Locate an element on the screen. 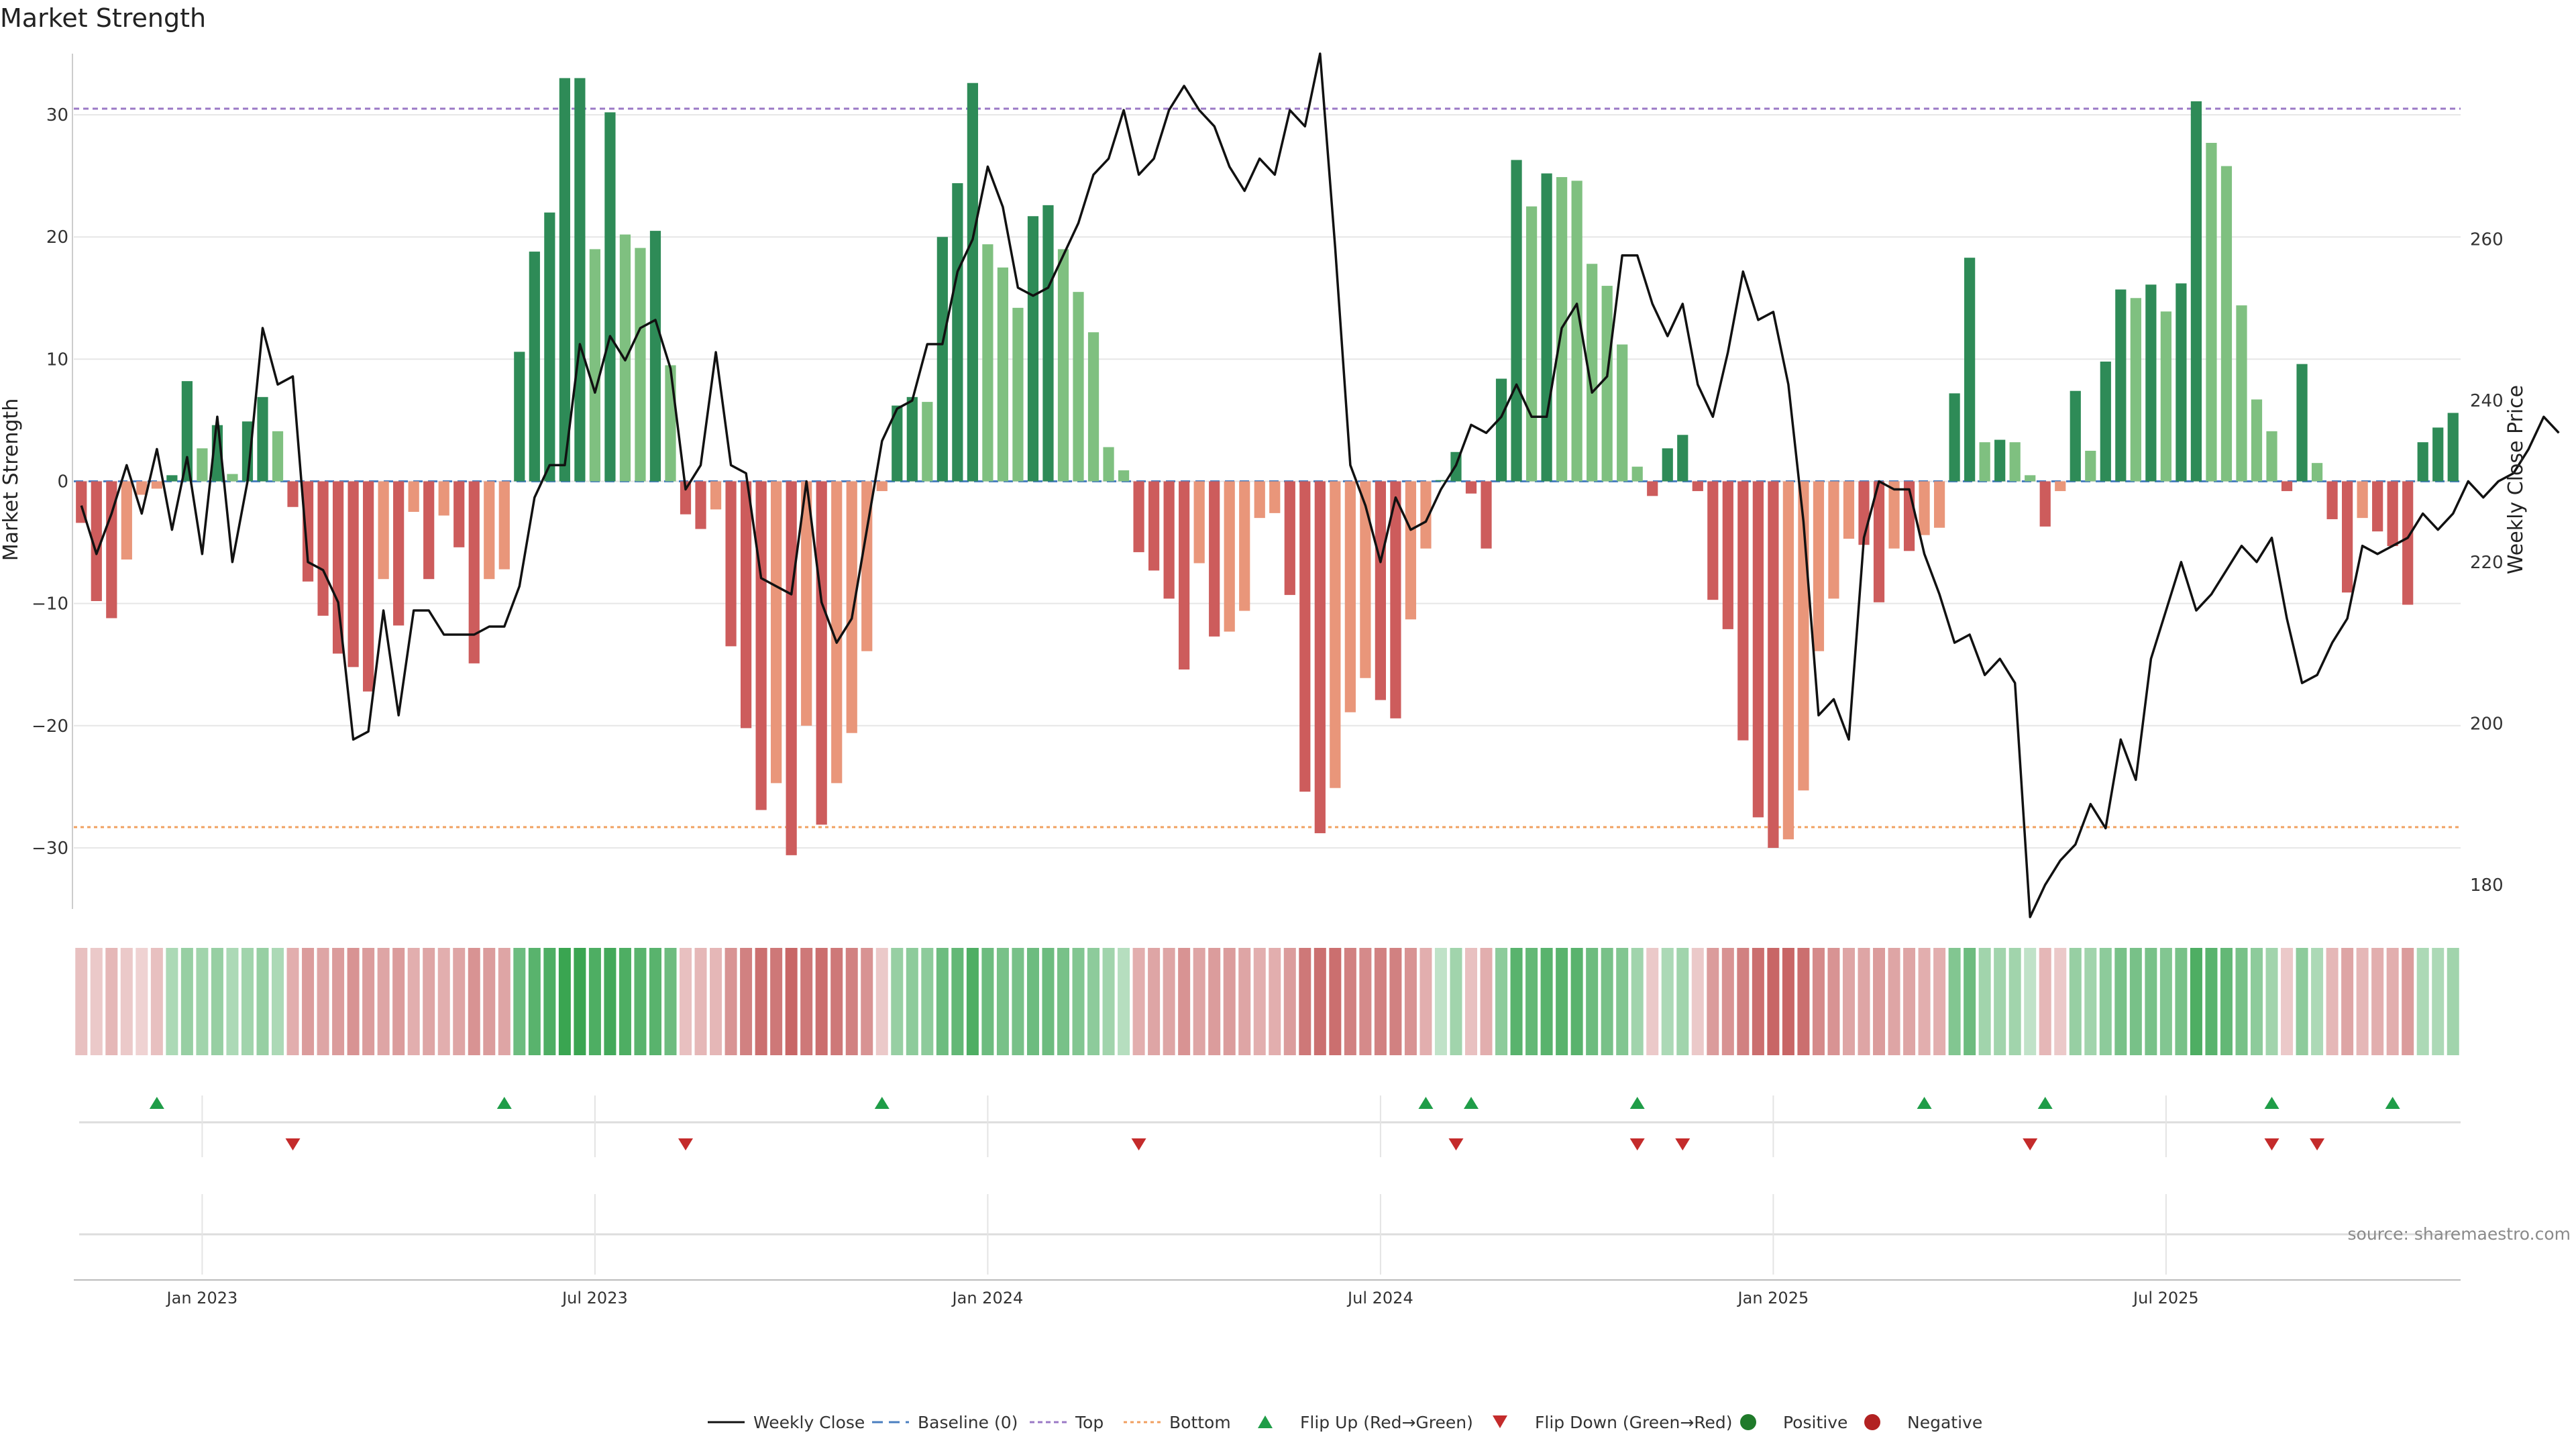 Image resolution: width=2576 pixels, height=1449 pixels. chart-title: Market Strength is located at coordinates (103, 18).